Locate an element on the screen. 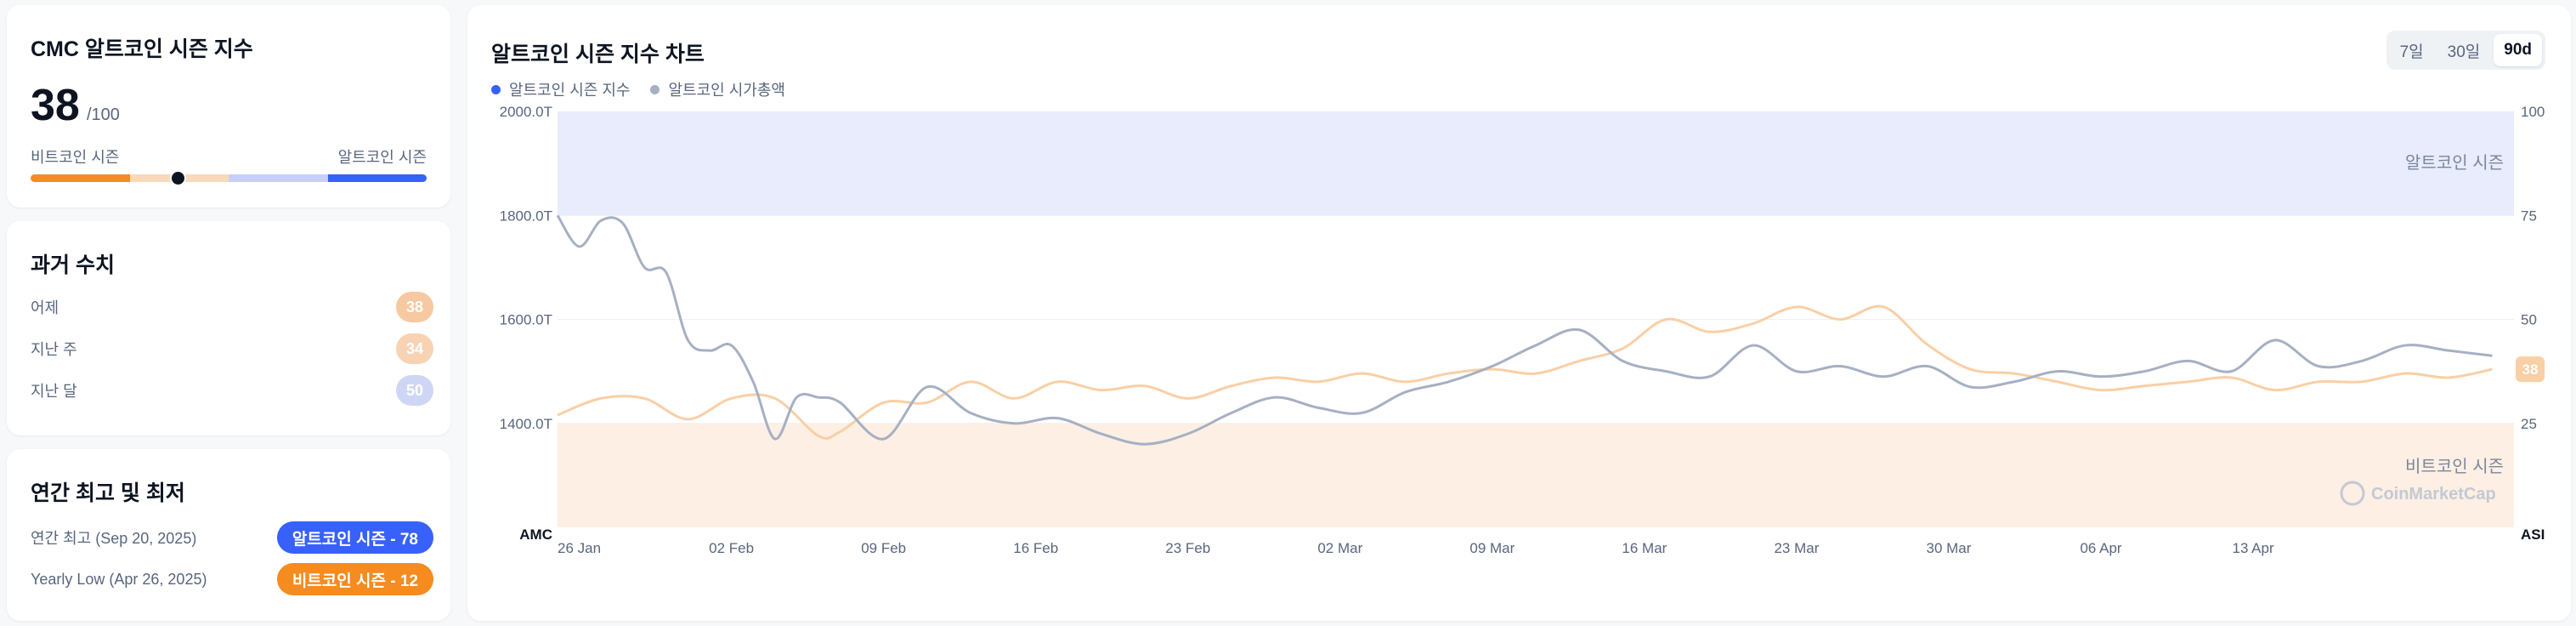 The width and height of the screenshot is (2576, 626). index-value: 38 is located at coordinates (55, 105).